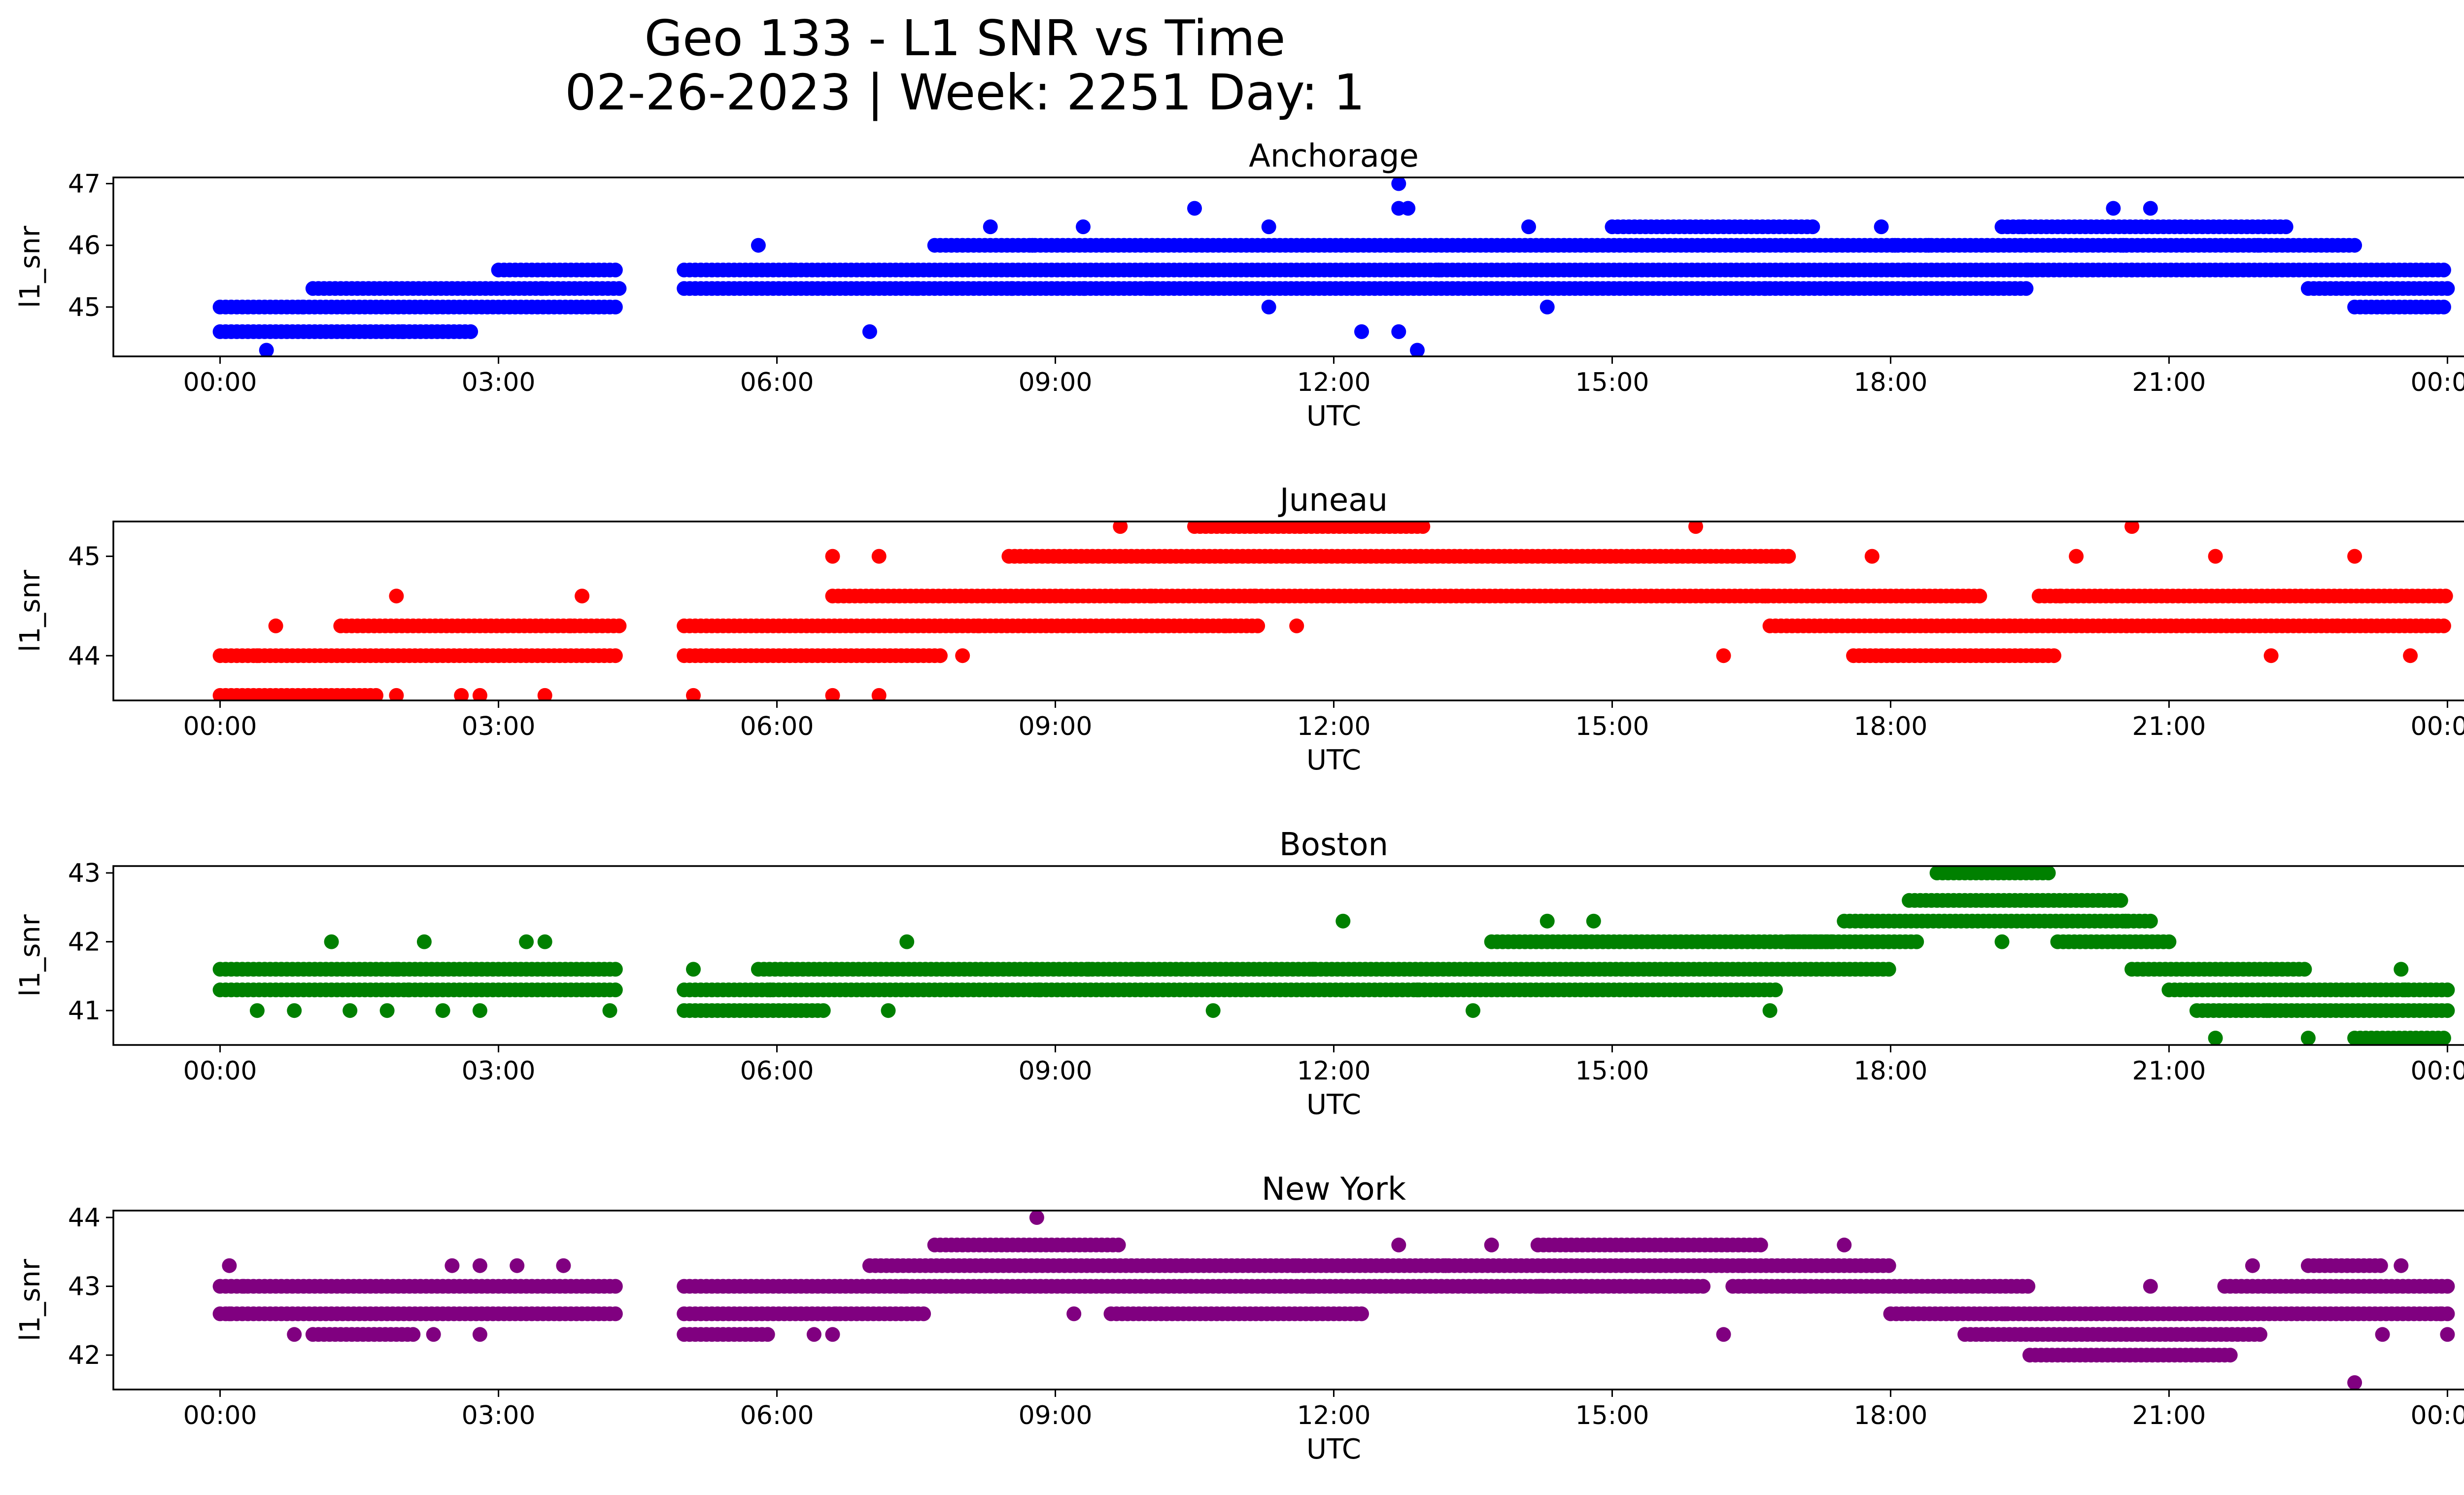 The height and width of the screenshot is (1495, 2464). Describe the element at coordinates (1333, 845) in the screenshot. I see `subplot-title: Boston` at that location.